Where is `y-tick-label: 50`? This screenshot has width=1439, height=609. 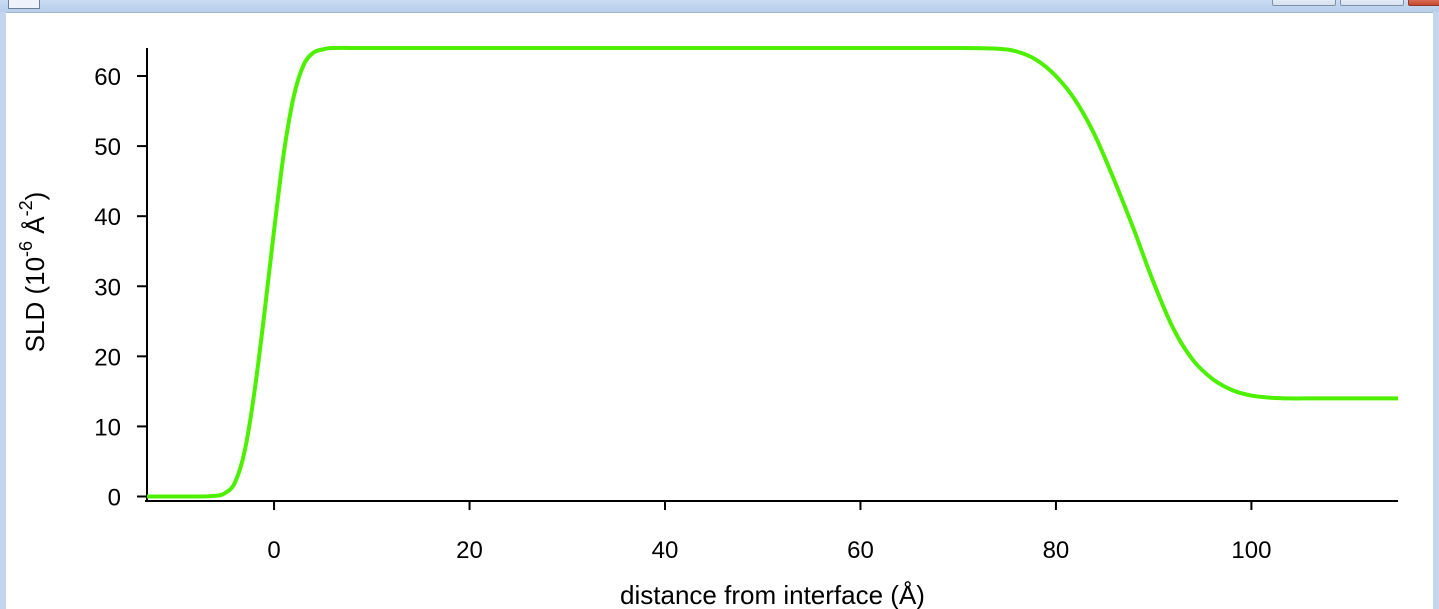
y-tick-label: 50 is located at coordinates (107, 147).